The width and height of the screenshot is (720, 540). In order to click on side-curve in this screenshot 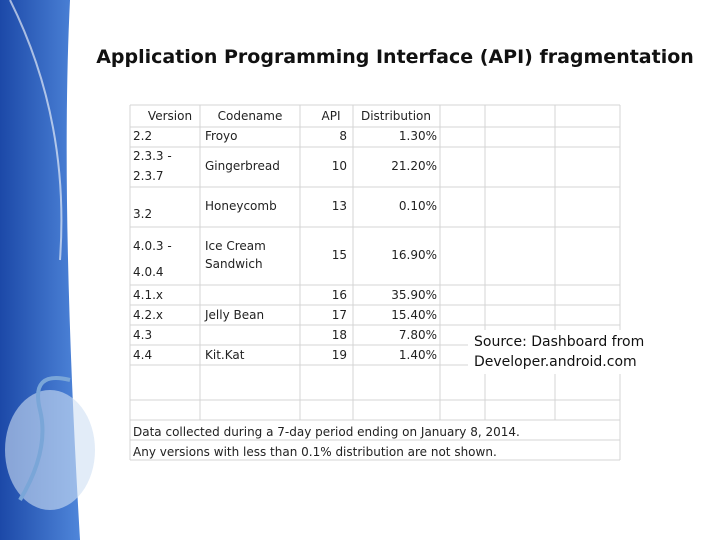, I will do `click(36, 130)`.